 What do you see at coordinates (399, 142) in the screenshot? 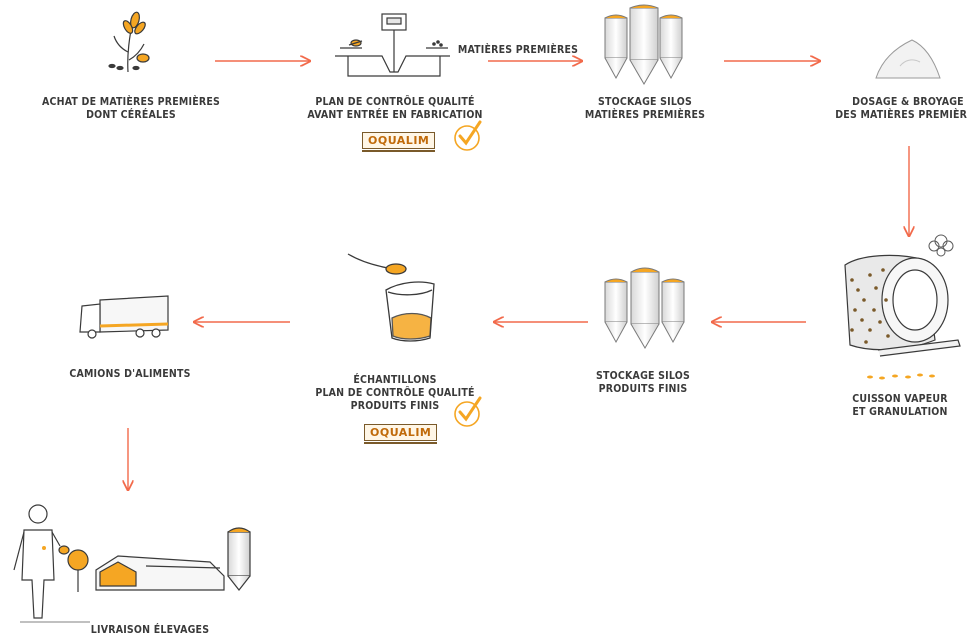
I see `oqualim-badge-1: OQUALIM` at bounding box center [399, 142].